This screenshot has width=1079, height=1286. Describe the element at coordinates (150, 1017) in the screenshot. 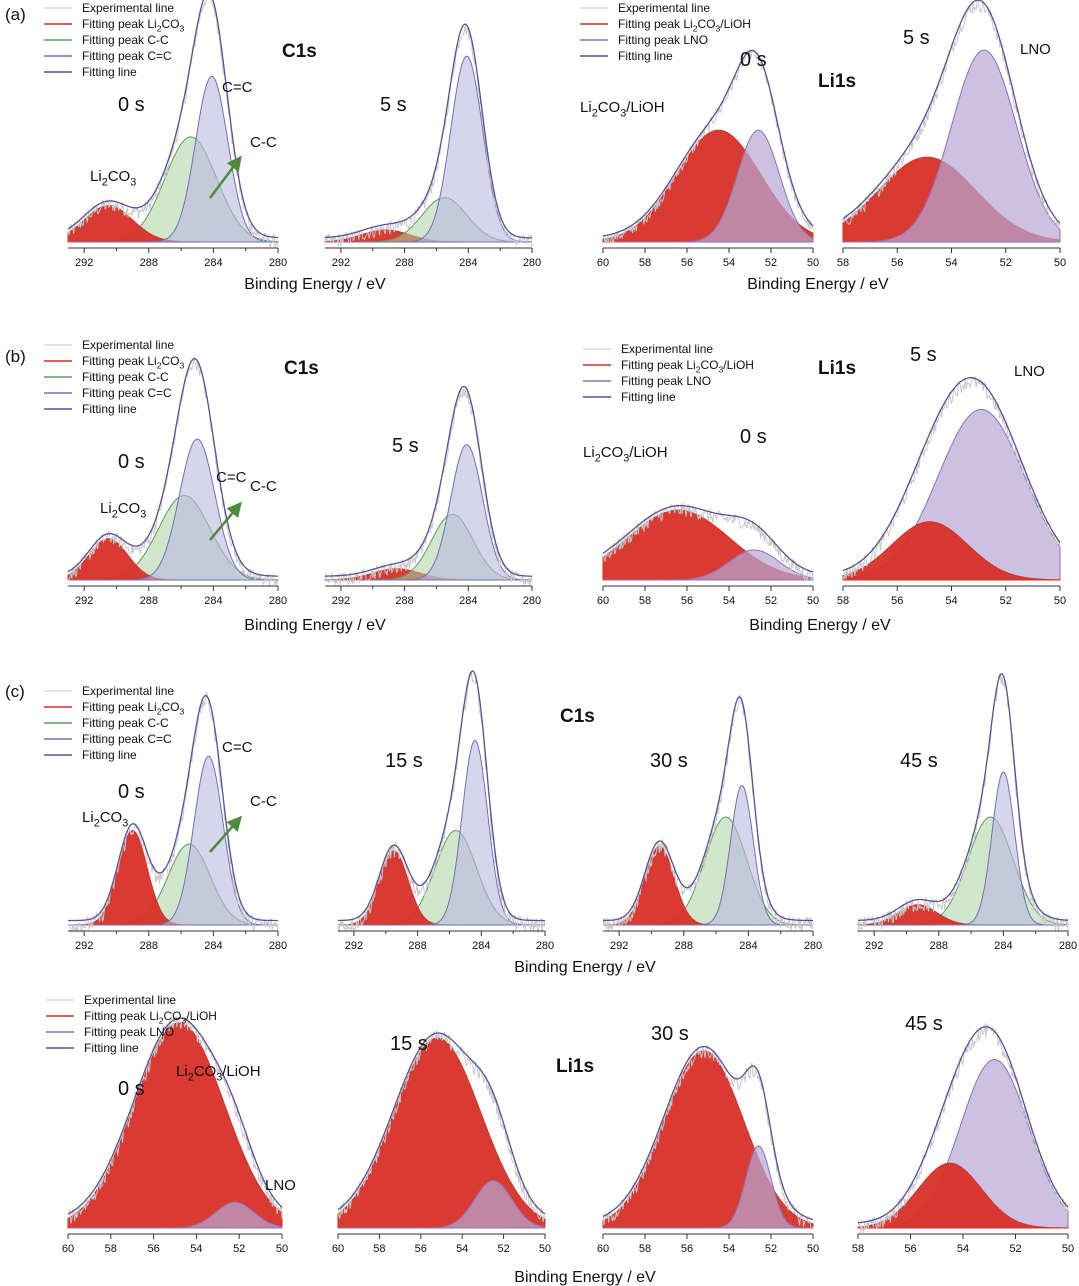

I see `legend-entry: Fitting peak Li2CO3/LiOH` at that location.